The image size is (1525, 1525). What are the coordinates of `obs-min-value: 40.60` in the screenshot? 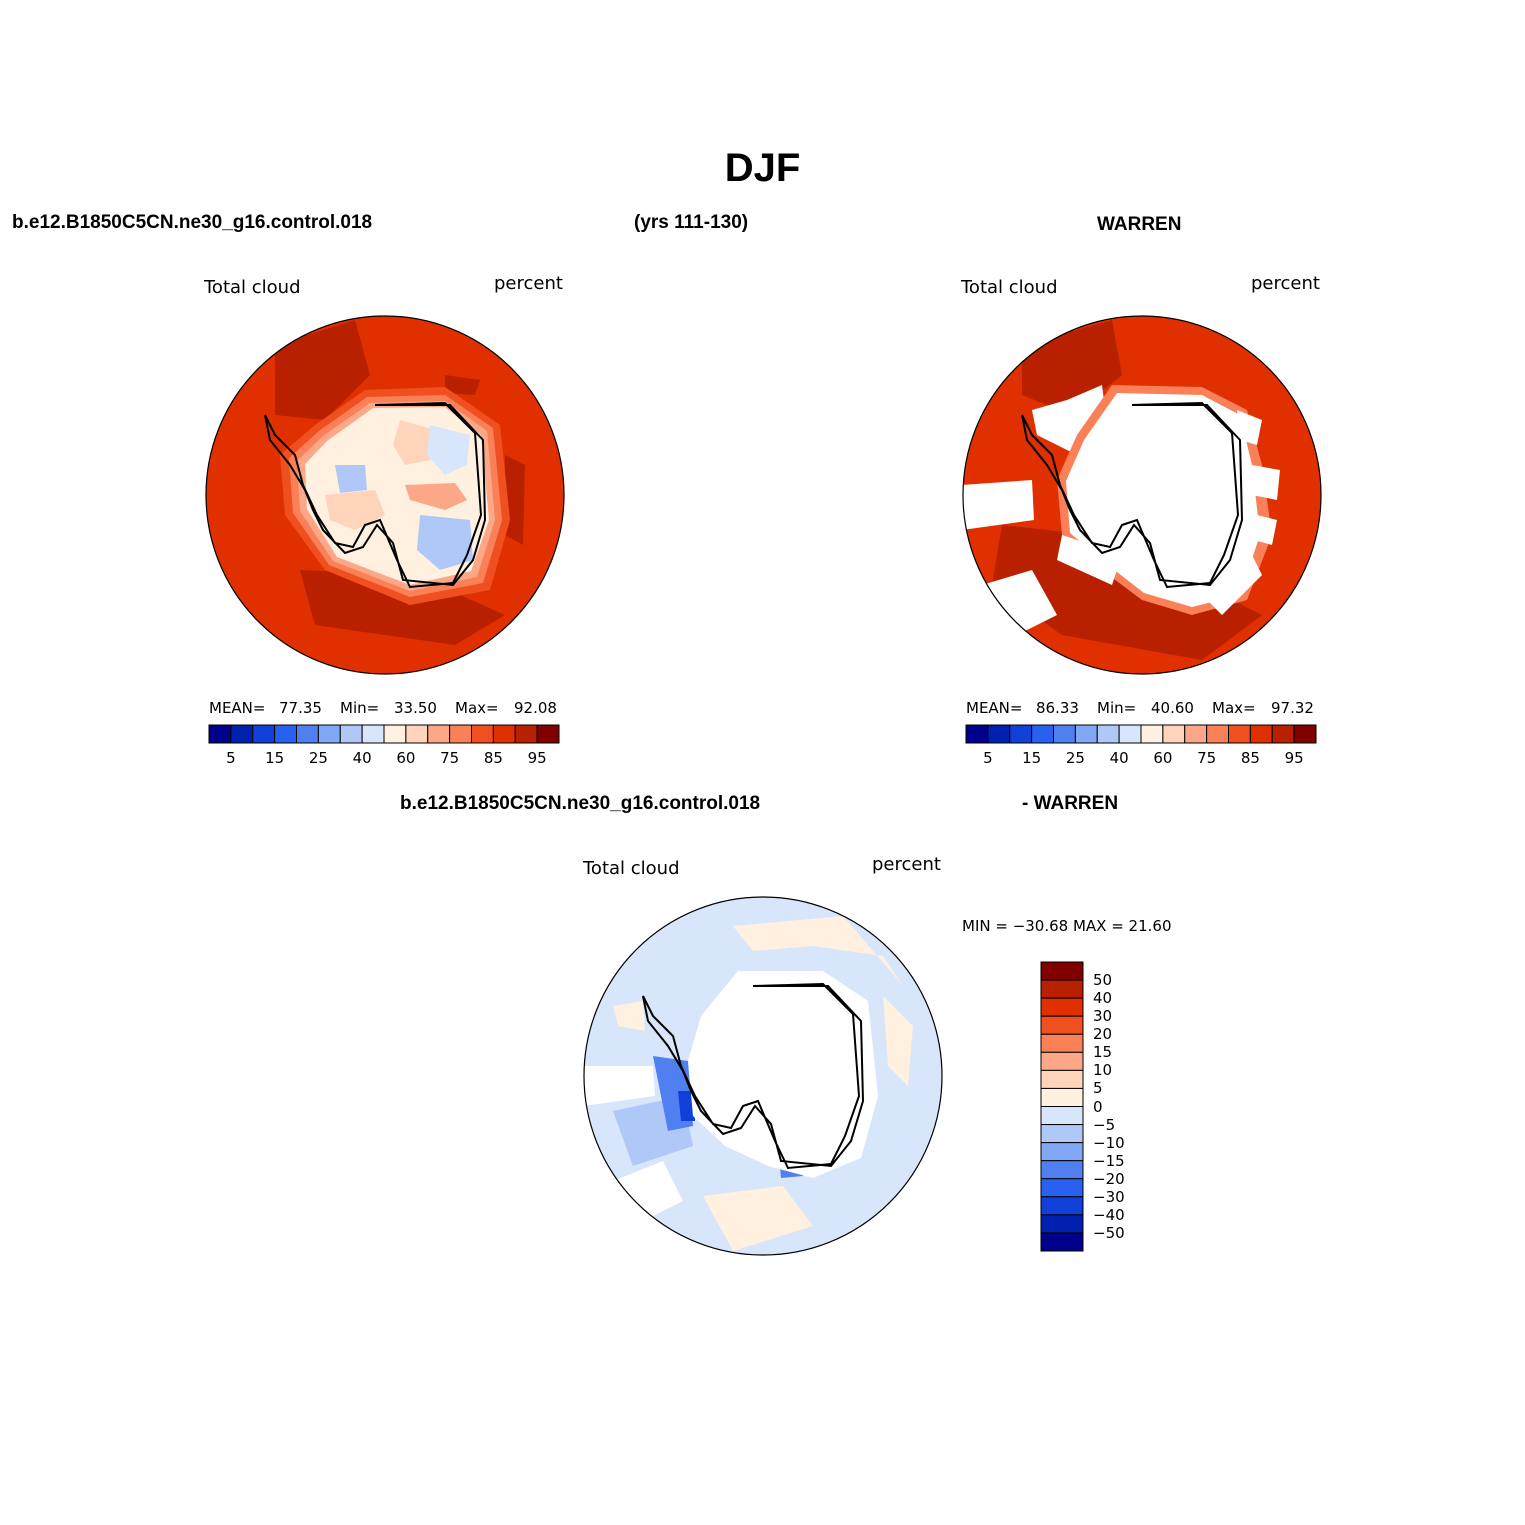 It's located at (1172, 708).